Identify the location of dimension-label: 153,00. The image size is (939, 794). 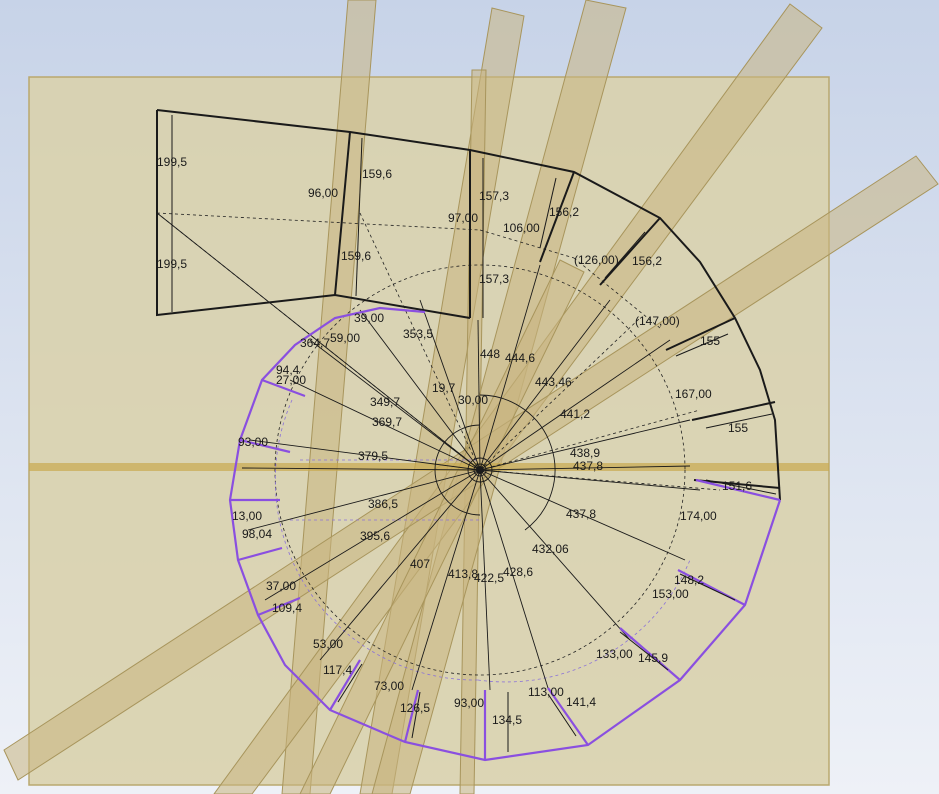
(670, 594).